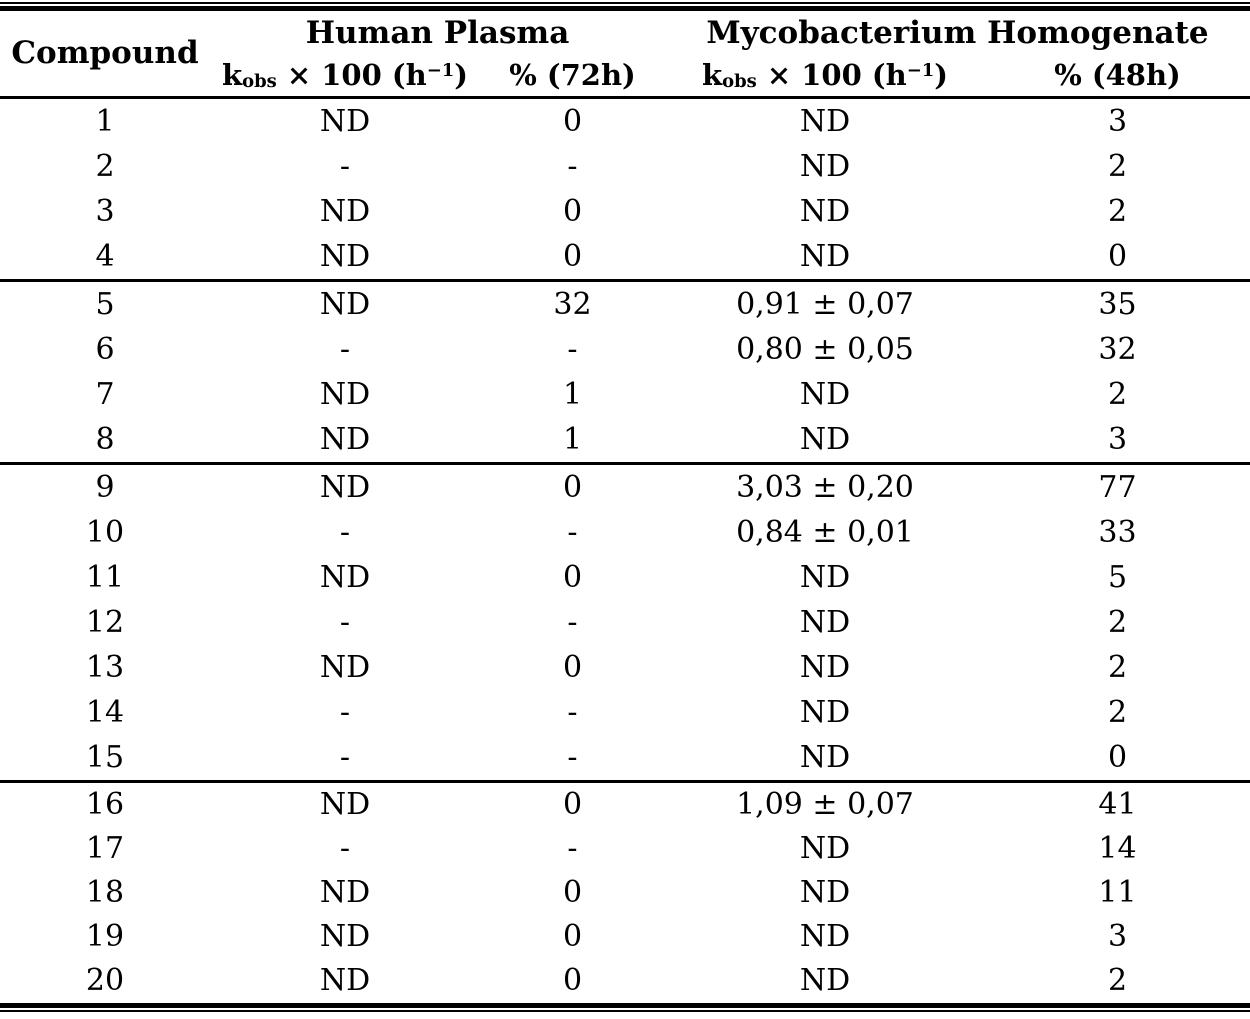  What do you see at coordinates (105, 848) in the screenshot?
I see `compound-cell: 17` at bounding box center [105, 848].